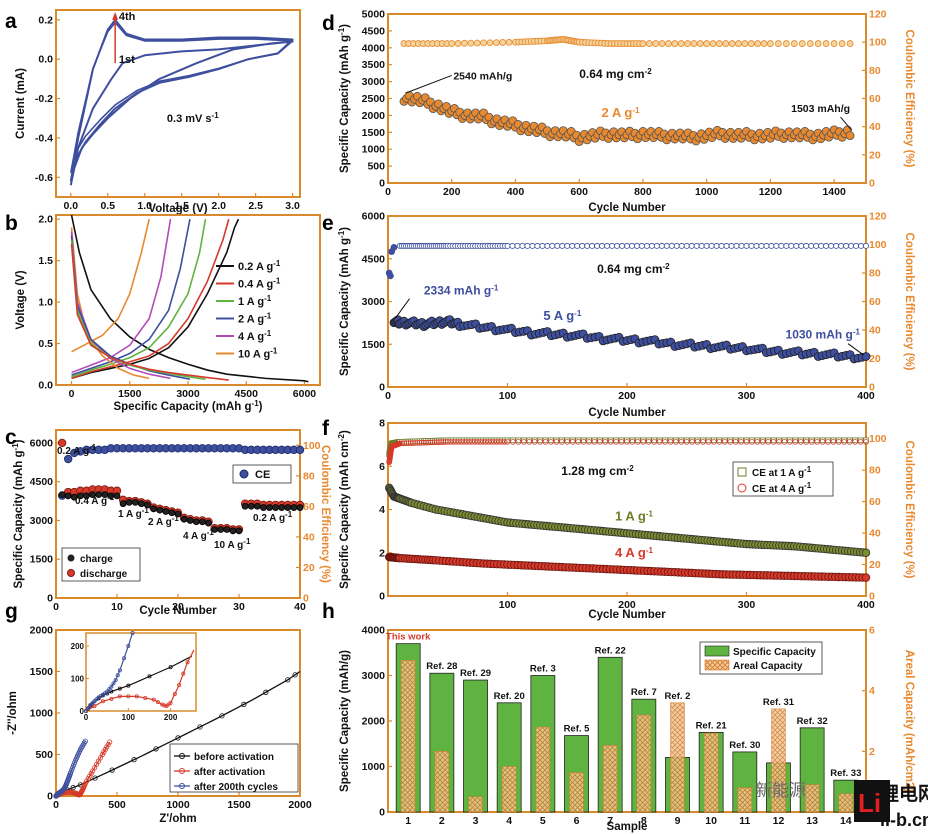  What do you see at coordinates (579, 192) in the screenshot?
I see `panel-d-xtick-label: 600` at bounding box center [579, 192].